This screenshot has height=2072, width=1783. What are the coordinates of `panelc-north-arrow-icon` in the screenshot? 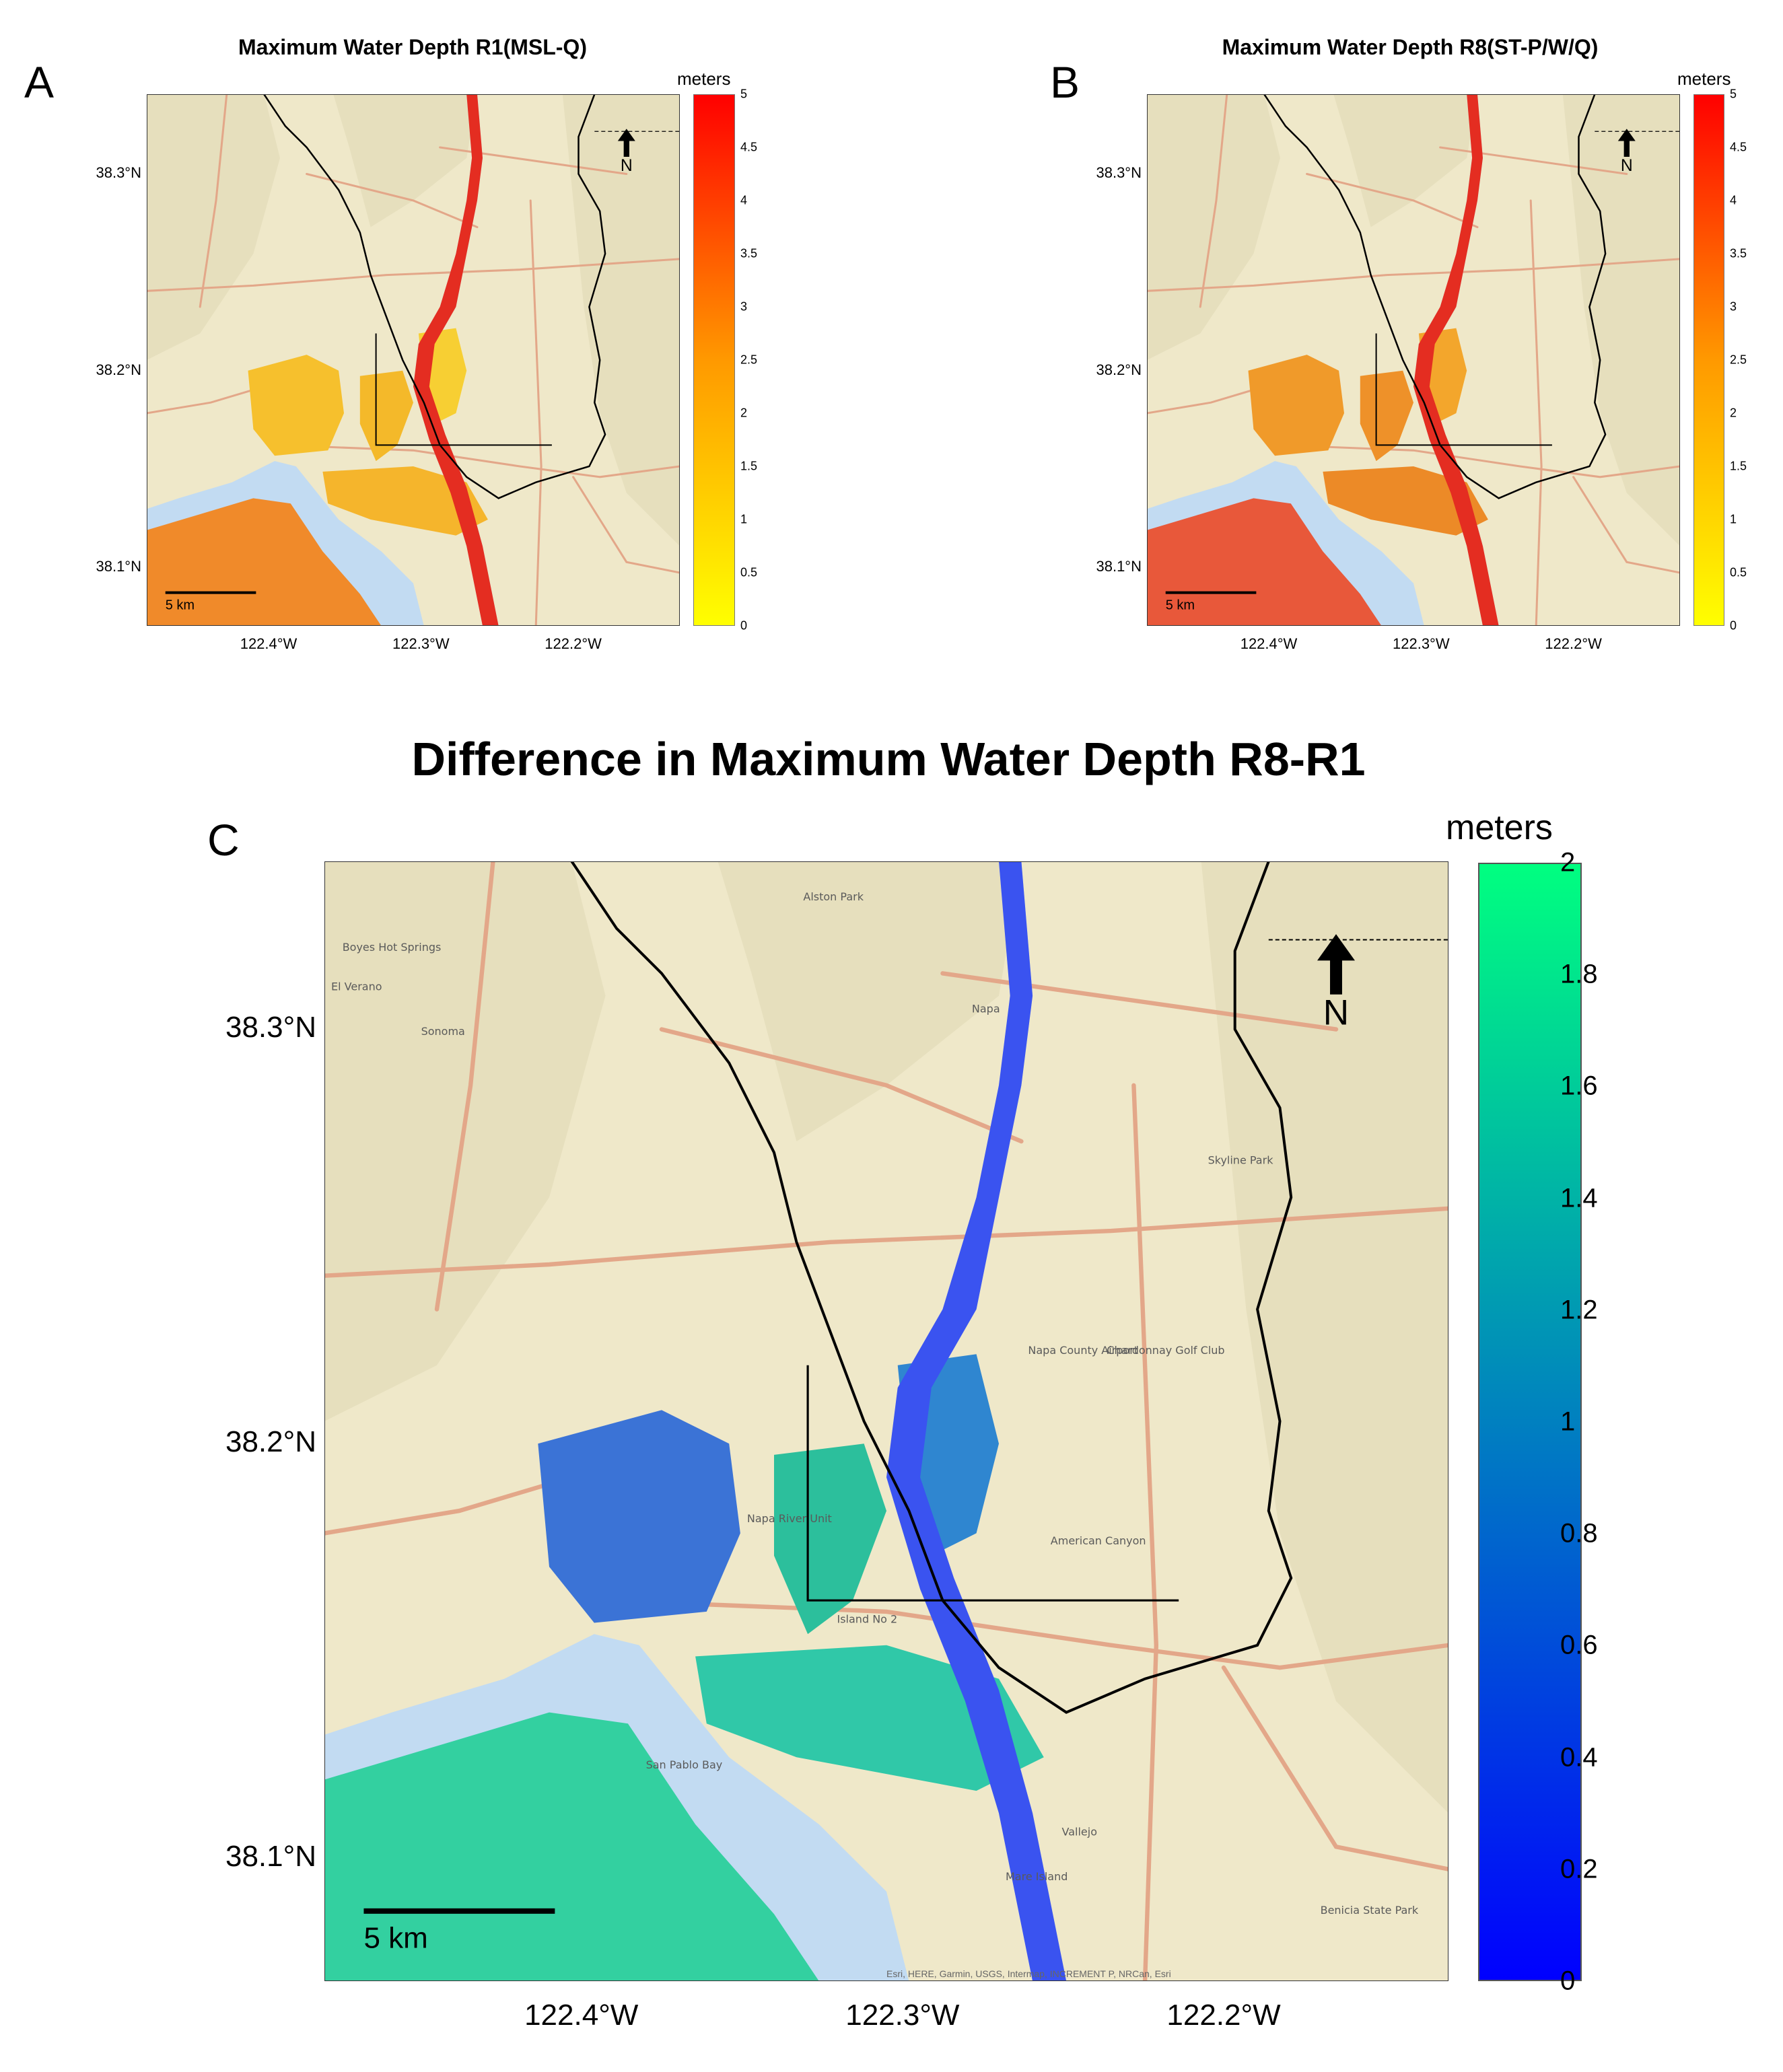 It's located at (1336, 965).